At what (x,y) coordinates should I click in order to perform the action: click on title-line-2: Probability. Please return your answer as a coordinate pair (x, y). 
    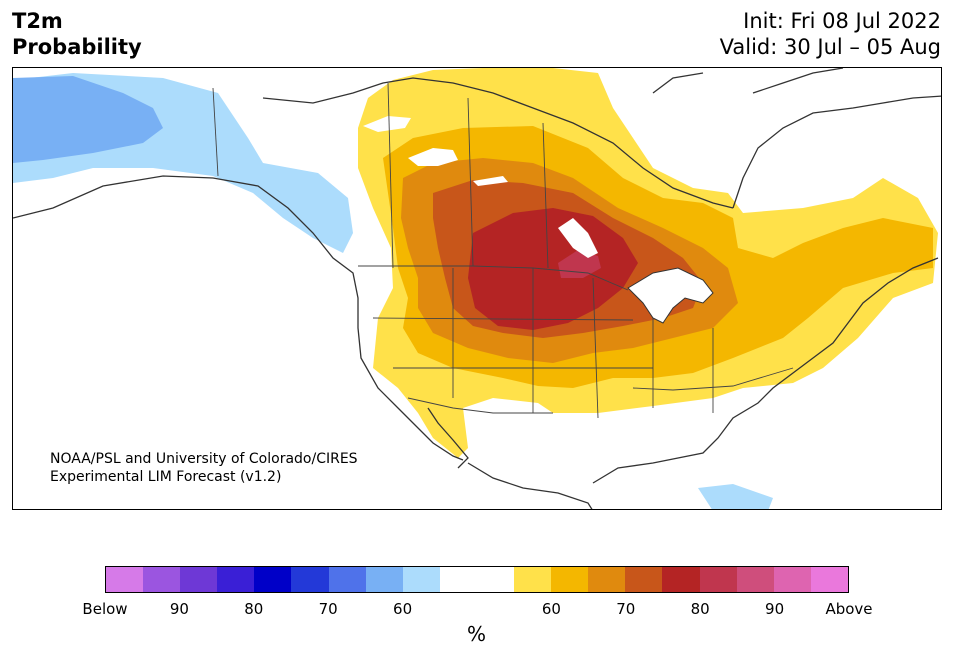
    Looking at the image, I should click on (77, 47).